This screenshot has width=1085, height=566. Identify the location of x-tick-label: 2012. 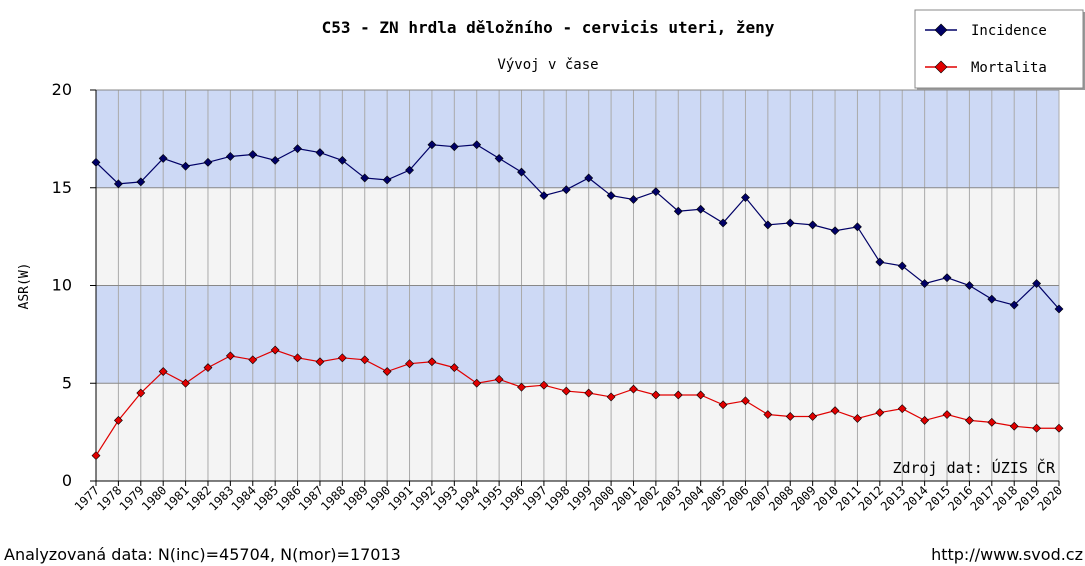
(871, 498).